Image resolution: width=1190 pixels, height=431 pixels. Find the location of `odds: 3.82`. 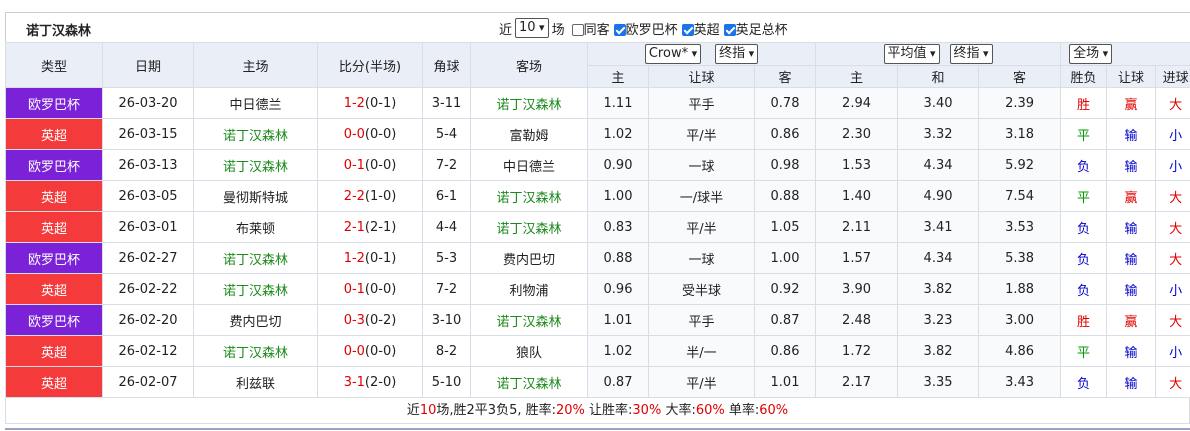

odds: 3.82 is located at coordinates (938, 351).